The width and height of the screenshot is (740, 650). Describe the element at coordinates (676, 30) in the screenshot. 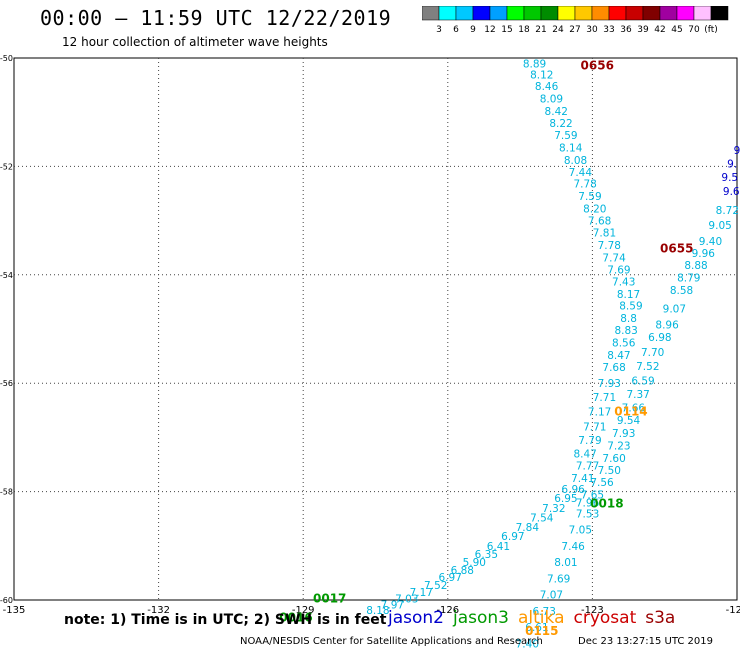

I see `color-label: 45` at that location.